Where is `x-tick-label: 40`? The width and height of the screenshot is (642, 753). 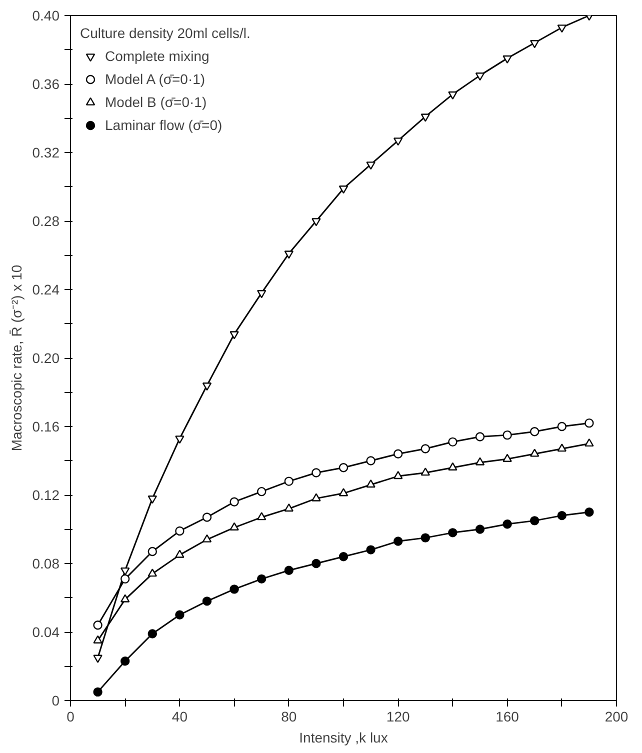
x-tick-label: 40 is located at coordinates (180, 716).